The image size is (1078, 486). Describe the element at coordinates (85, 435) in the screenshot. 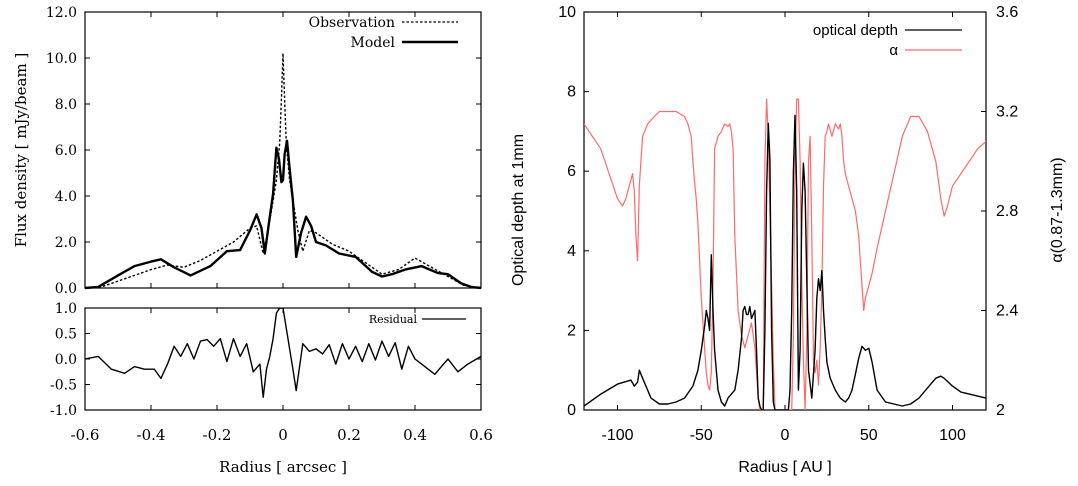

I see `residual-x-tick-label: -0.6` at that location.